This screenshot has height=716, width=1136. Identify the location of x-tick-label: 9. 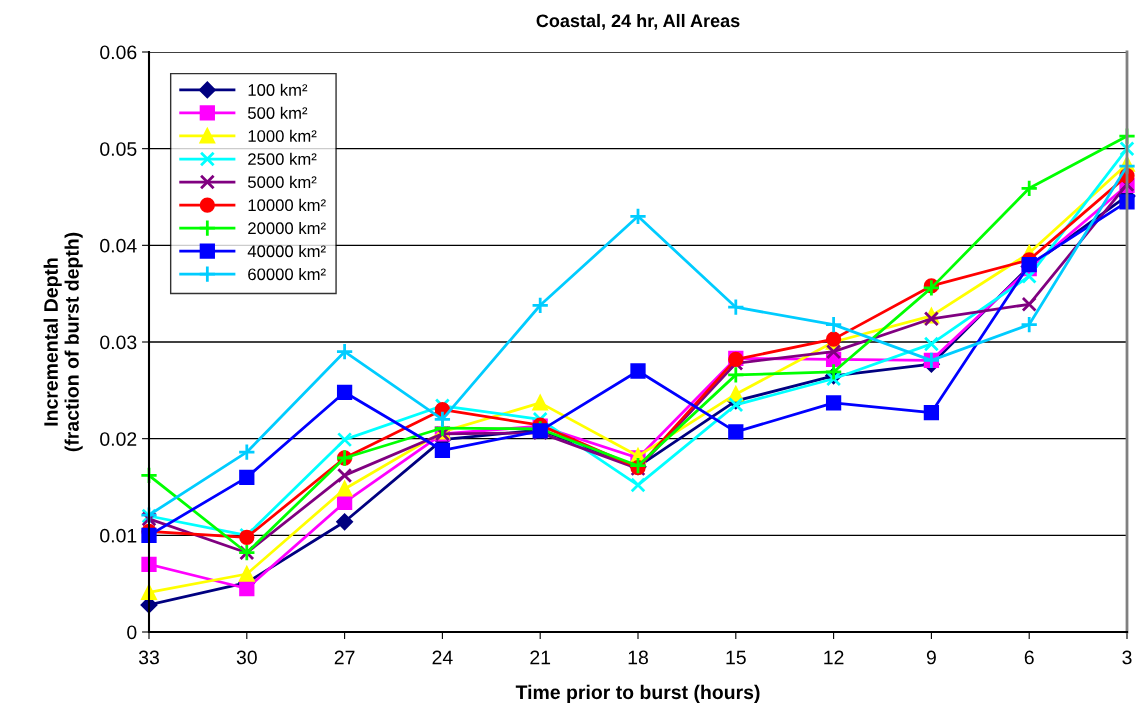
(931, 657).